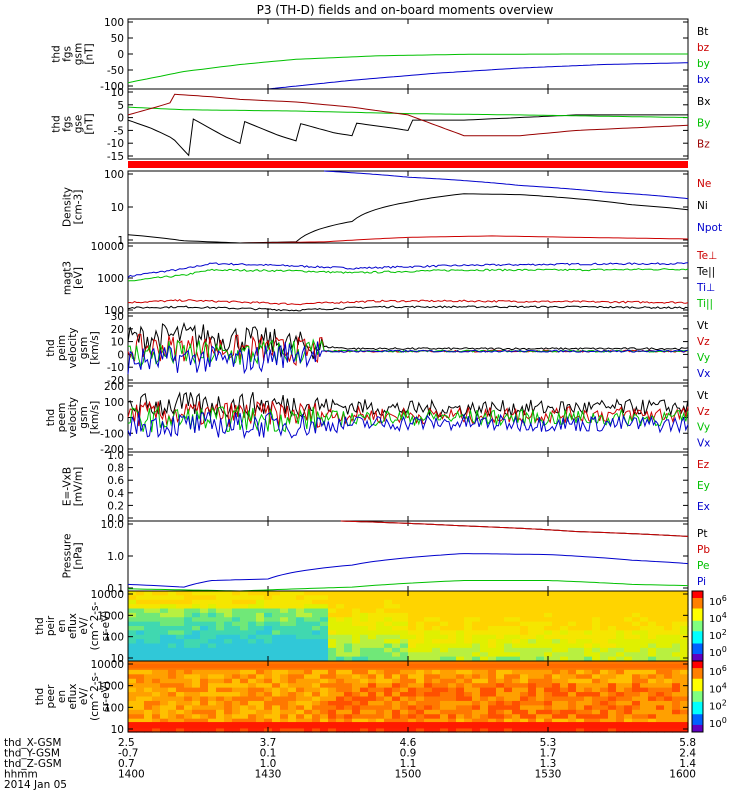 The image size is (750, 800). I want to click on y-tick-label: -20, so click(115, 381).